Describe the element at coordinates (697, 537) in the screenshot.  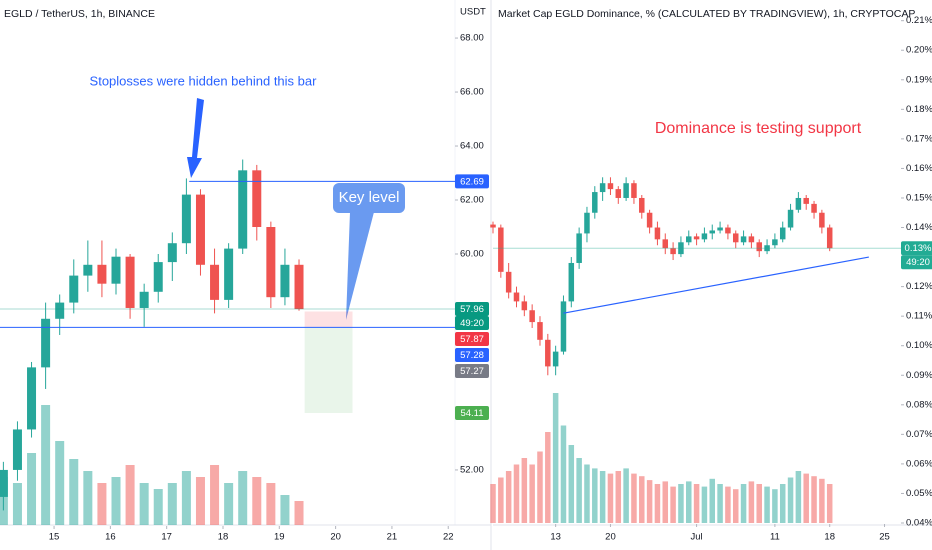
I see `x-tick-label: Jul` at that location.